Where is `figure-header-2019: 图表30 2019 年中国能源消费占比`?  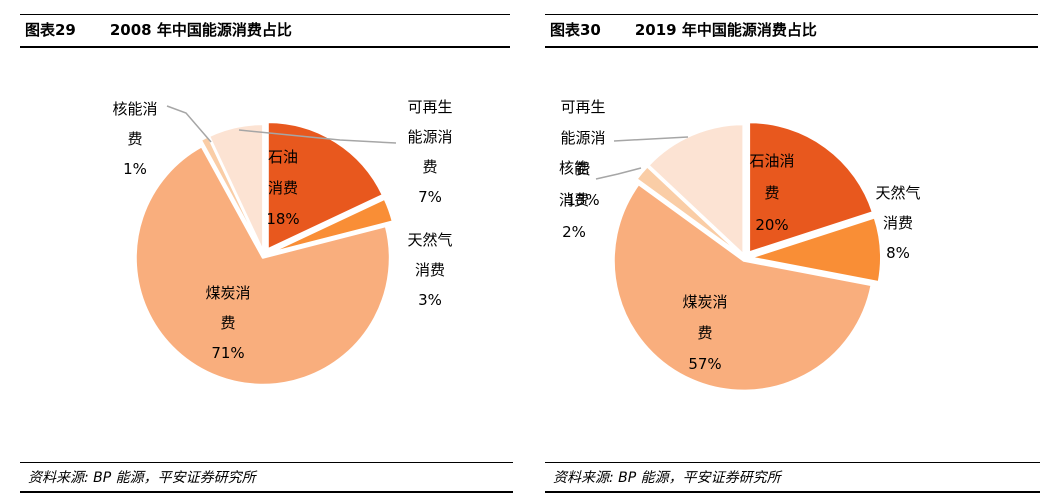 figure-header-2019: 图表30 2019 年中国能源消费占比 is located at coordinates (791, 31).